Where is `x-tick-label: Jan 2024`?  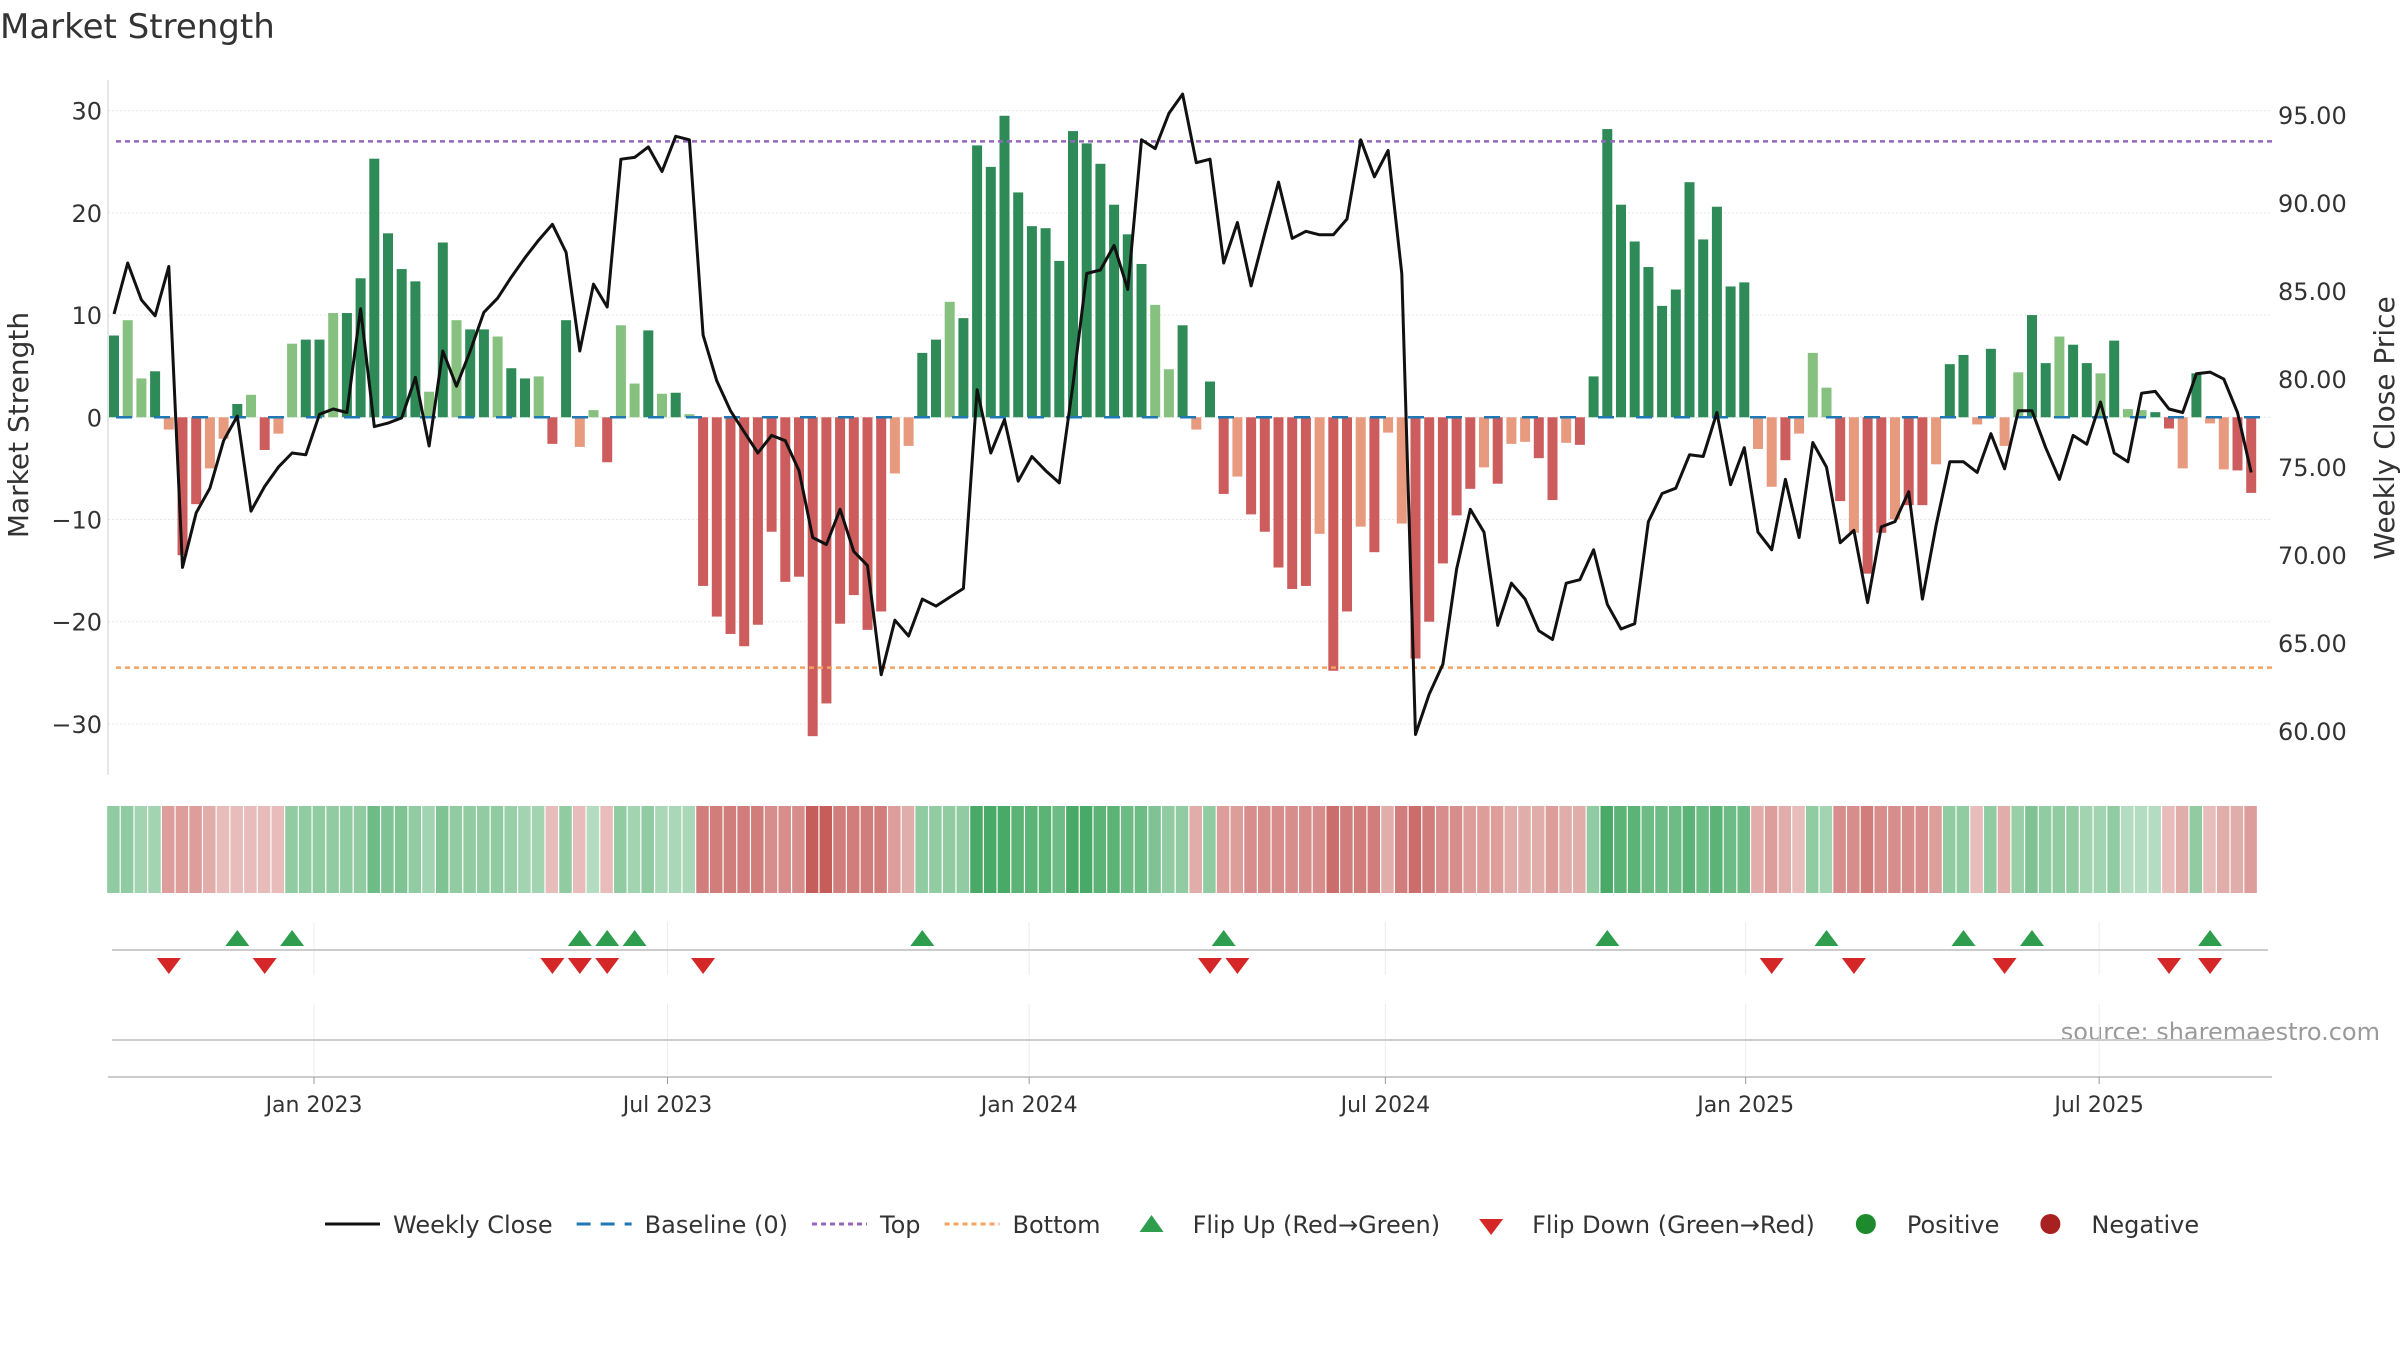
x-tick-label: Jan 2024 is located at coordinates (1028, 1105).